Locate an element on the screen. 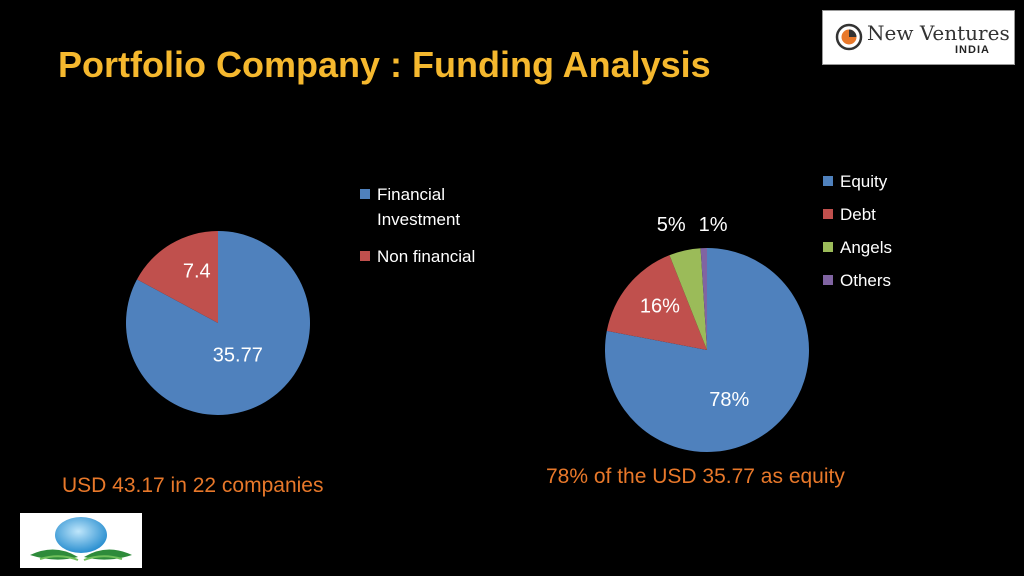 Image resolution: width=1024 pixels, height=576 pixels. data-label: 1% is located at coordinates (713, 225).